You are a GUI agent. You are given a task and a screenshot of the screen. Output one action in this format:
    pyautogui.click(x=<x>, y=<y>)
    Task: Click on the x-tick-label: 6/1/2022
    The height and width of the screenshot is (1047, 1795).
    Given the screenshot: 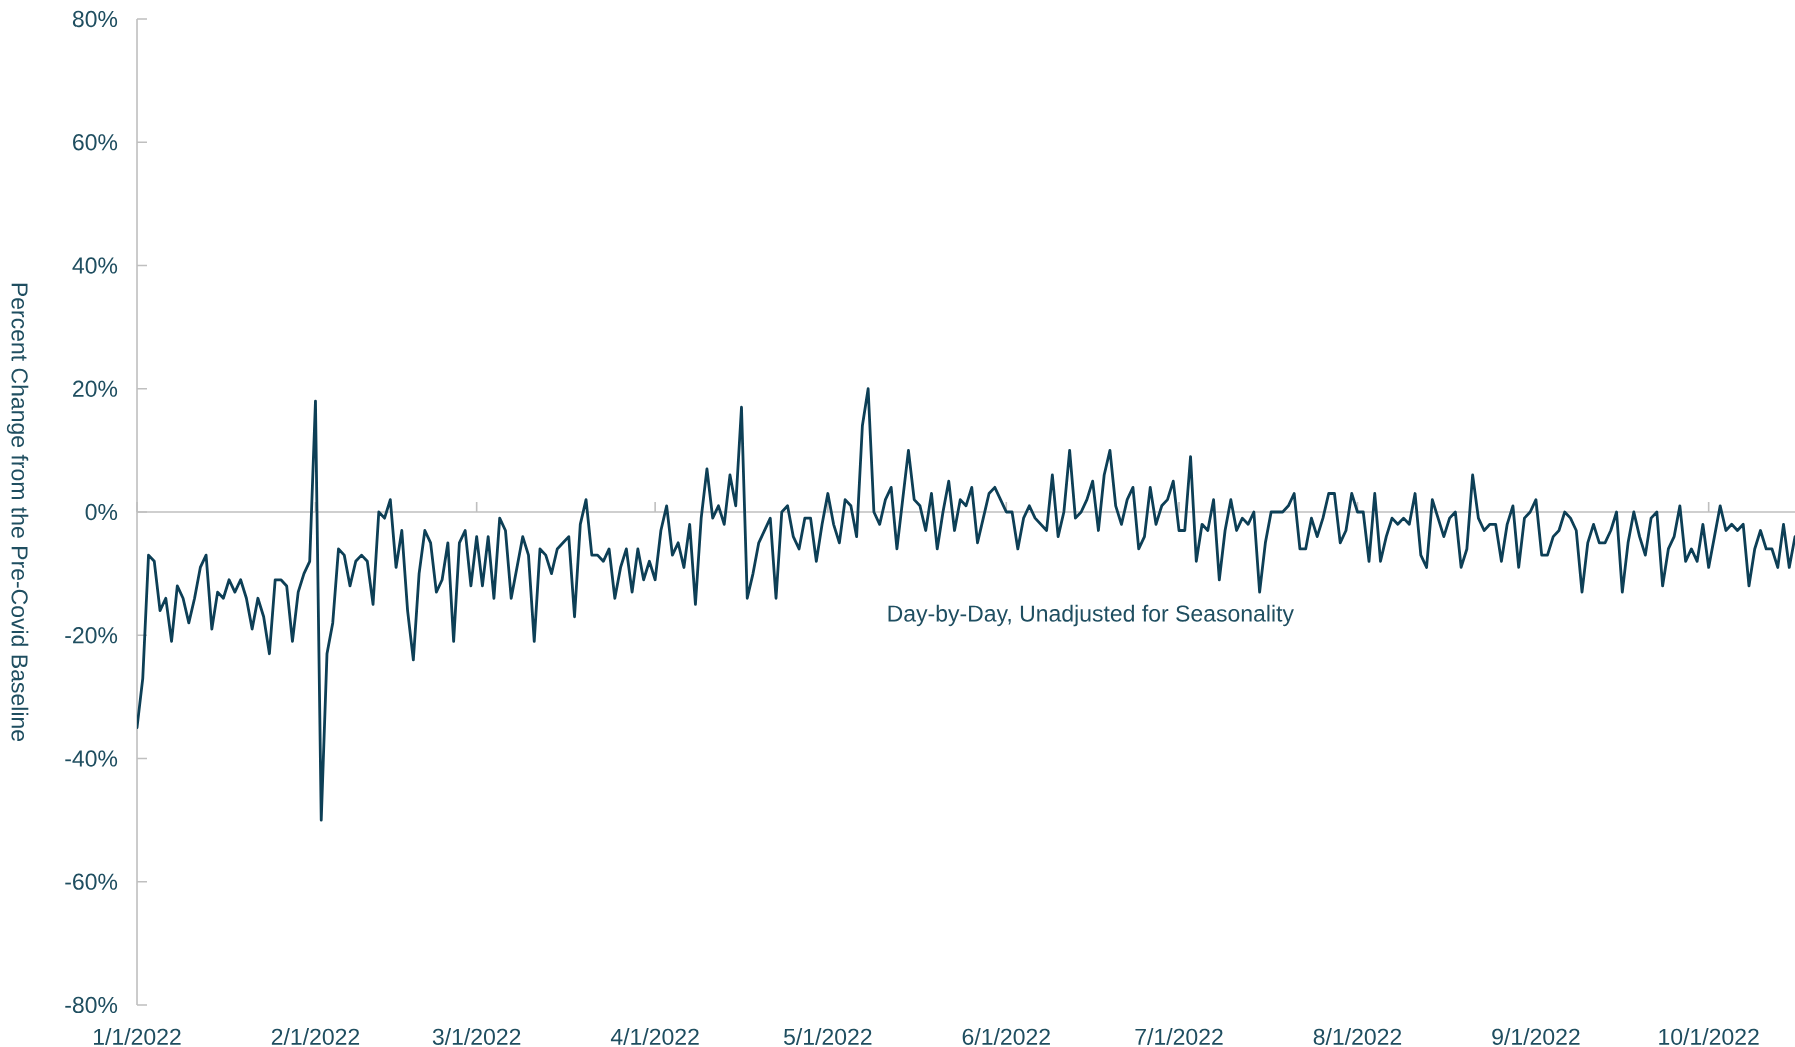 What is the action you would take?
    pyautogui.click(x=1006, y=1036)
    